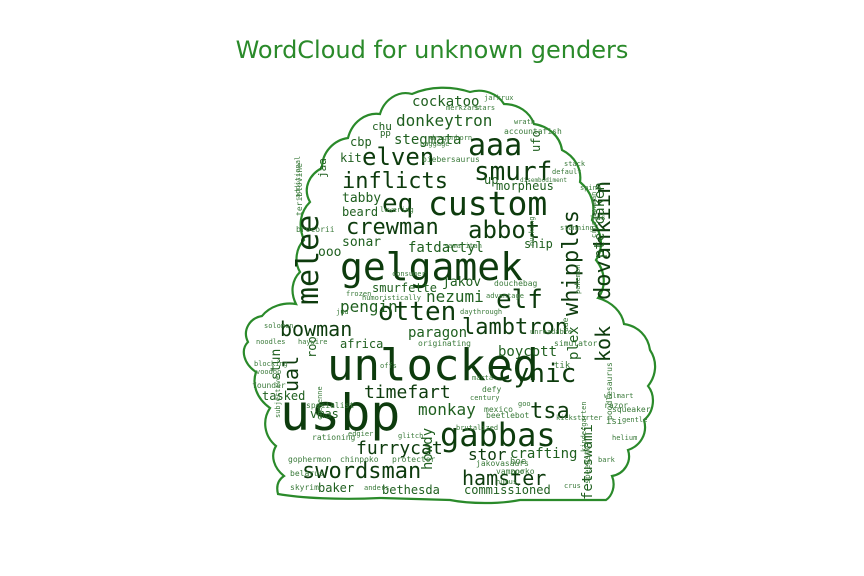 The image size is (864, 576). What do you see at coordinates (391, 298) in the screenshot?
I see `word-99: humoristically` at bounding box center [391, 298].